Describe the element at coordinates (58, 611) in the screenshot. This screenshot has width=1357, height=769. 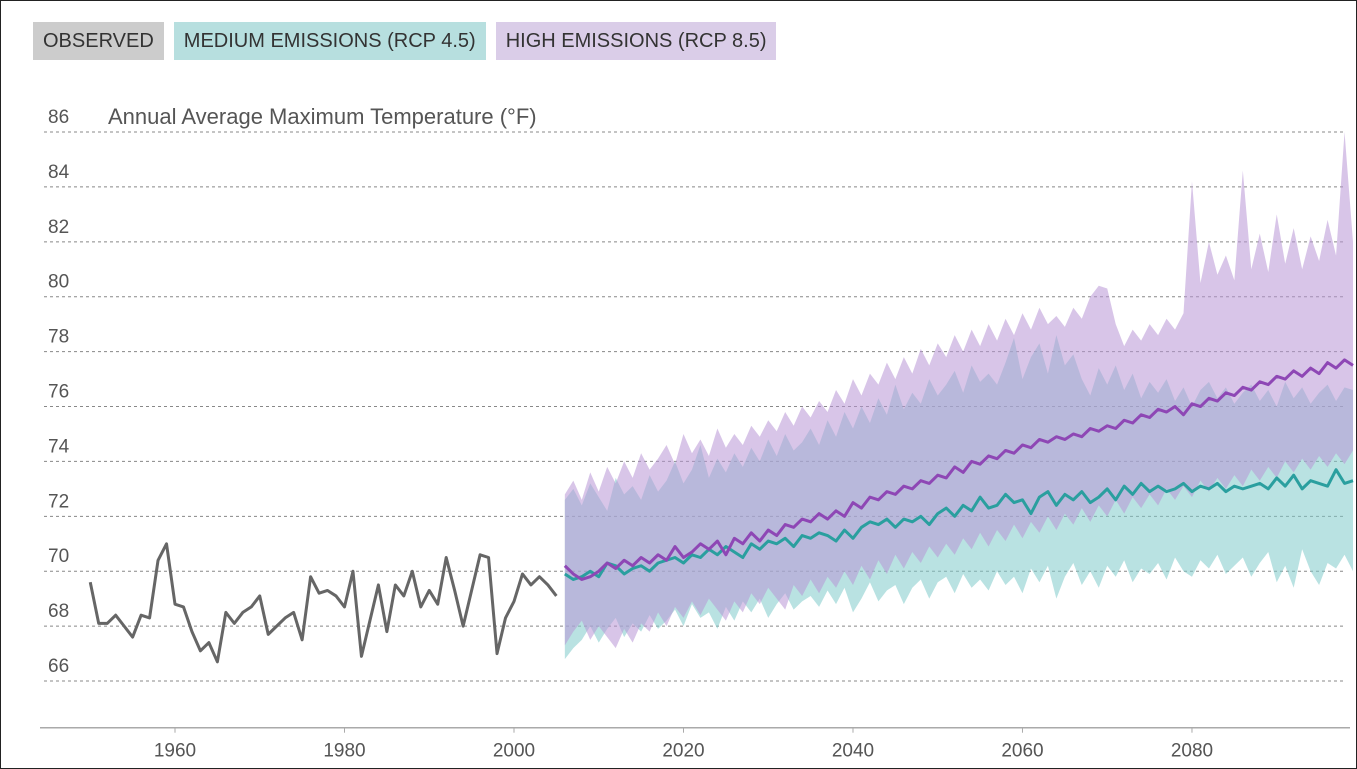
I see `y-tick-label: 68` at that location.